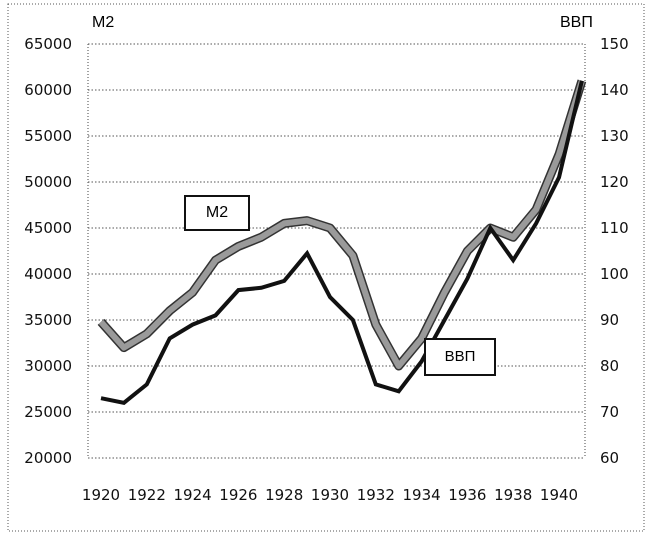 The width and height of the screenshot is (650, 537). I want to click on y-right-tick-label: 70, so click(609, 412).